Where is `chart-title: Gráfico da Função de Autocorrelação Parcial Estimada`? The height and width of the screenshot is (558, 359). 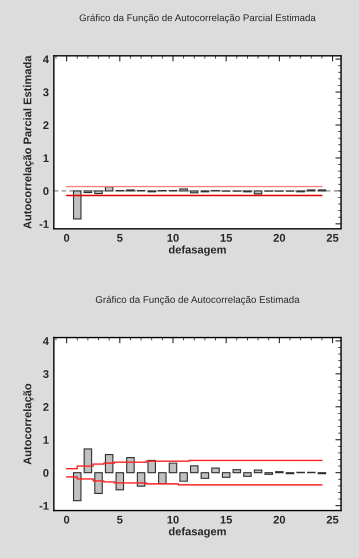
chart-title: Gráfico da Função de Autocorrelação Parcial Estimada is located at coordinates (198, 19).